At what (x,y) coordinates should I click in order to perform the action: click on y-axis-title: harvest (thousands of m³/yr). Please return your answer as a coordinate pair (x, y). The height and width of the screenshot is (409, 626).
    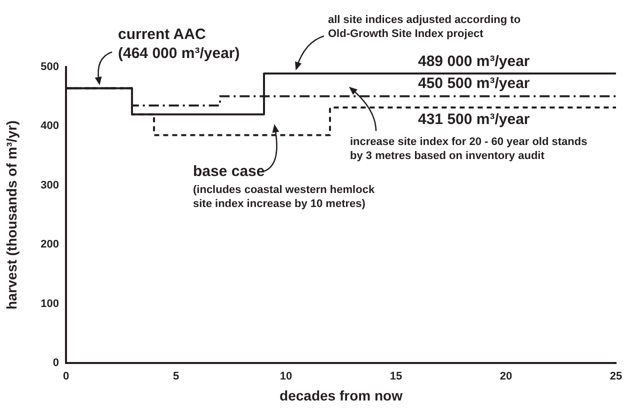
    Looking at the image, I should click on (11, 215).